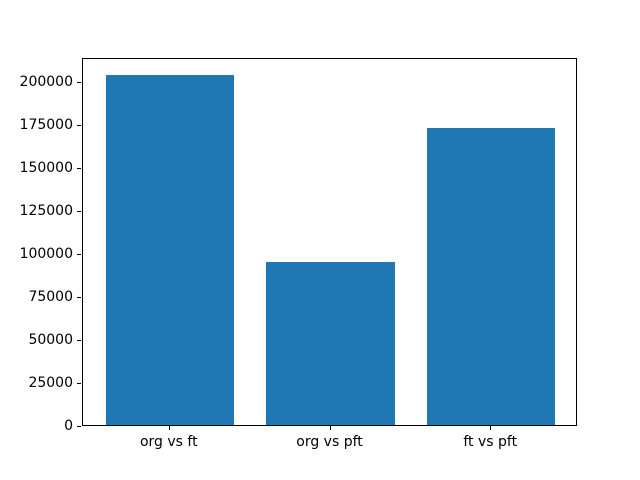 The width and height of the screenshot is (640, 480). I want to click on y-tick-label: 75000, so click(50, 297).